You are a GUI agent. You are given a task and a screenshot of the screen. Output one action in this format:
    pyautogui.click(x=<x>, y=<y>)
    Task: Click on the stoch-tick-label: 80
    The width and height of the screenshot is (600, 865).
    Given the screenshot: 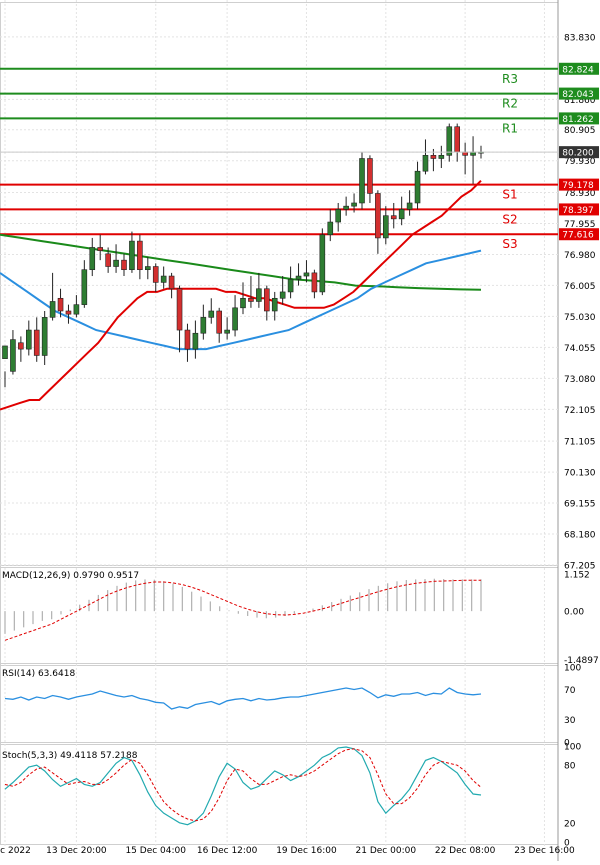 What is the action you would take?
    pyautogui.click(x=570, y=767)
    